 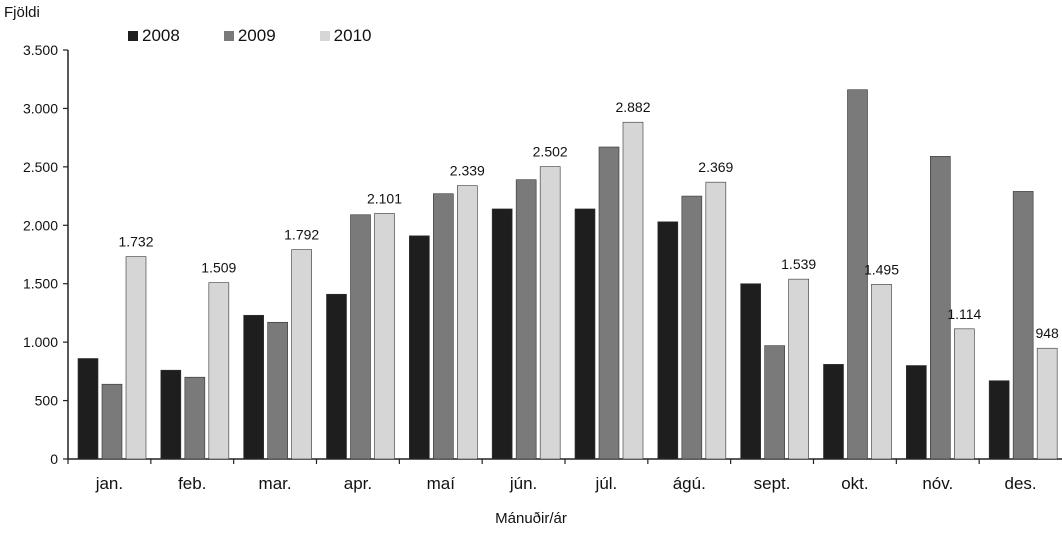 I want to click on data-label-2010: 2.339, so click(x=467, y=171).